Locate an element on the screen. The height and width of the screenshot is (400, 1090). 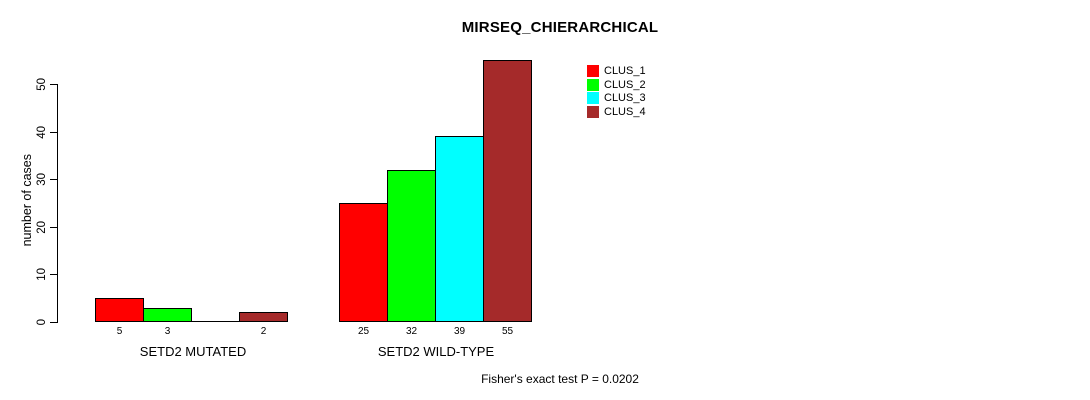
legend-swatch-clus-4-icon is located at coordinates (593, 111).